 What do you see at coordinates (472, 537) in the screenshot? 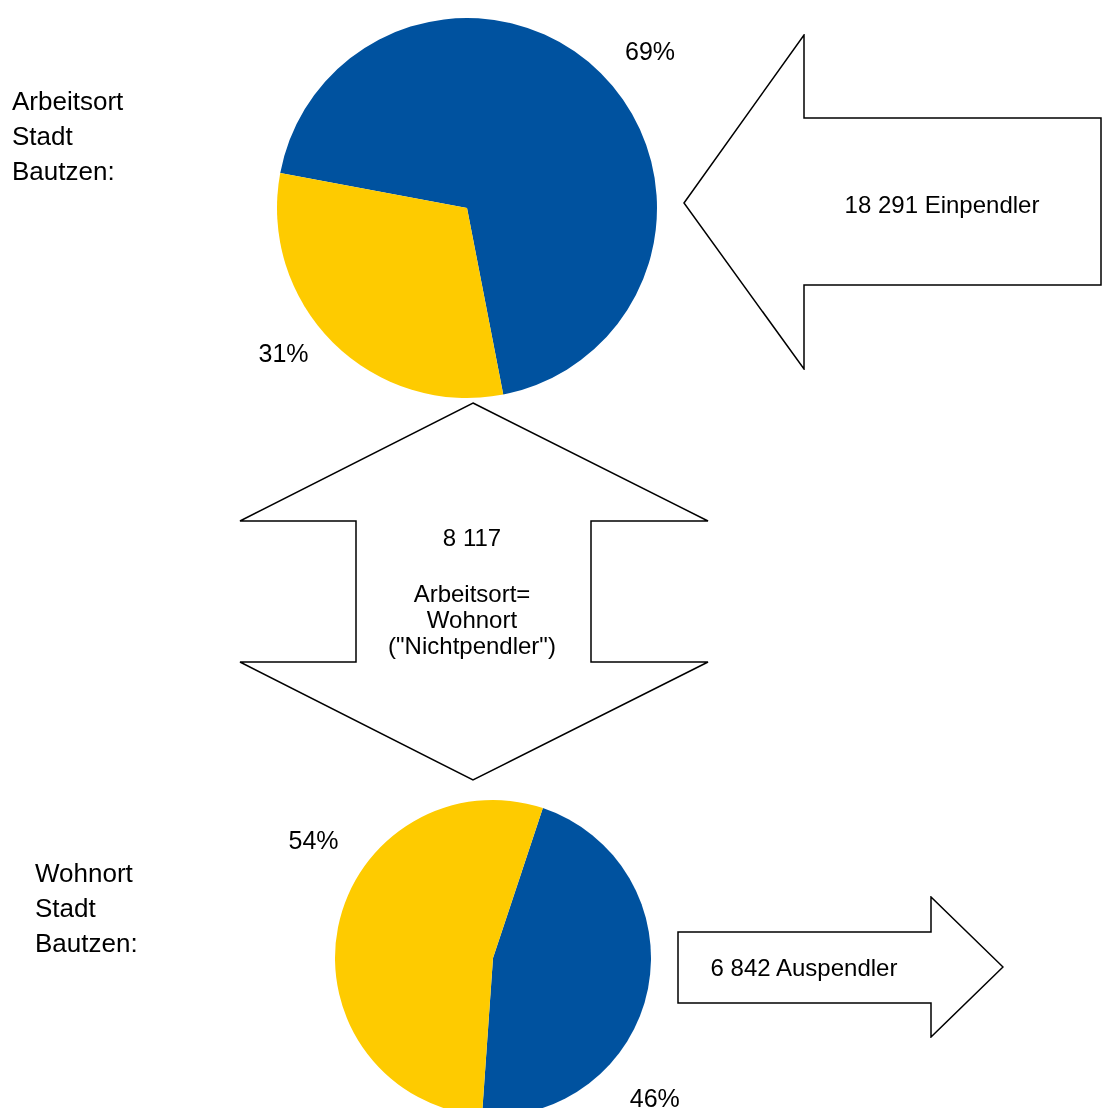
I see `text: 8 117` at bounding box center [472, 537].